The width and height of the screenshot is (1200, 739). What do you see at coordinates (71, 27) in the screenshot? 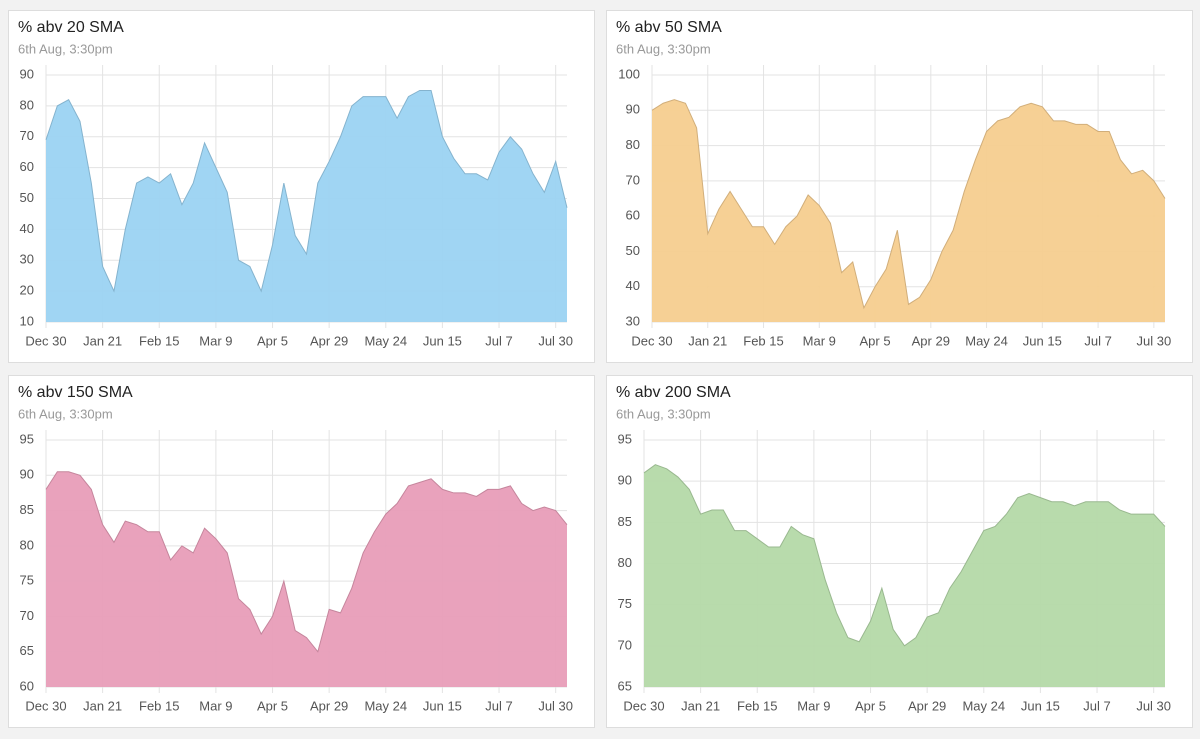
I see `chart-title: % abv 20 SMA` at bounding box center [71, 27].